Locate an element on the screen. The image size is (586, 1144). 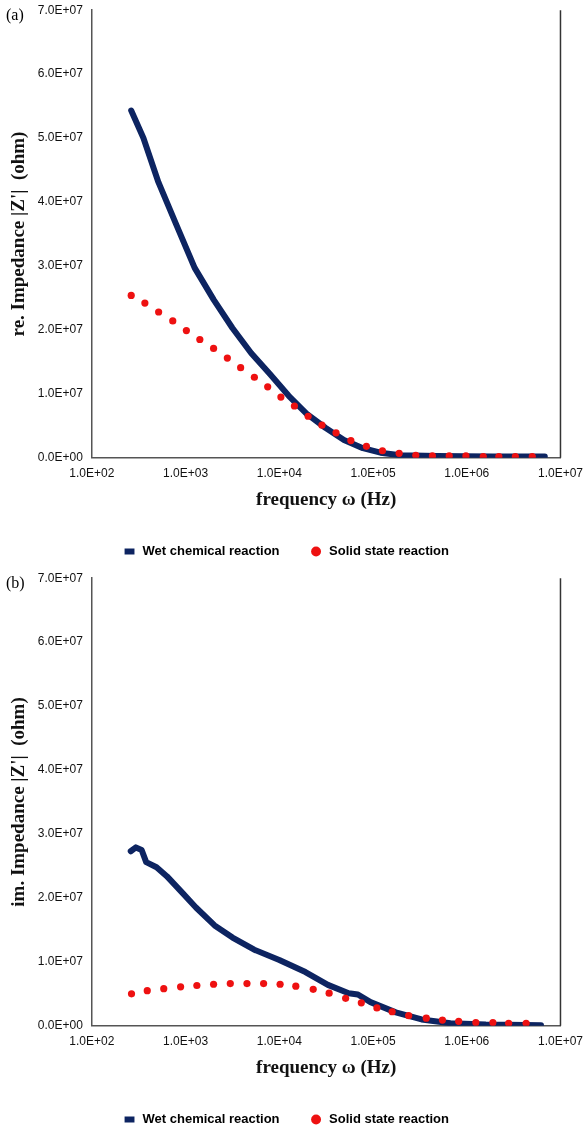
y-axis-title: re. Impedance |Z'| (ohm) is located at coordinates (18, 234).